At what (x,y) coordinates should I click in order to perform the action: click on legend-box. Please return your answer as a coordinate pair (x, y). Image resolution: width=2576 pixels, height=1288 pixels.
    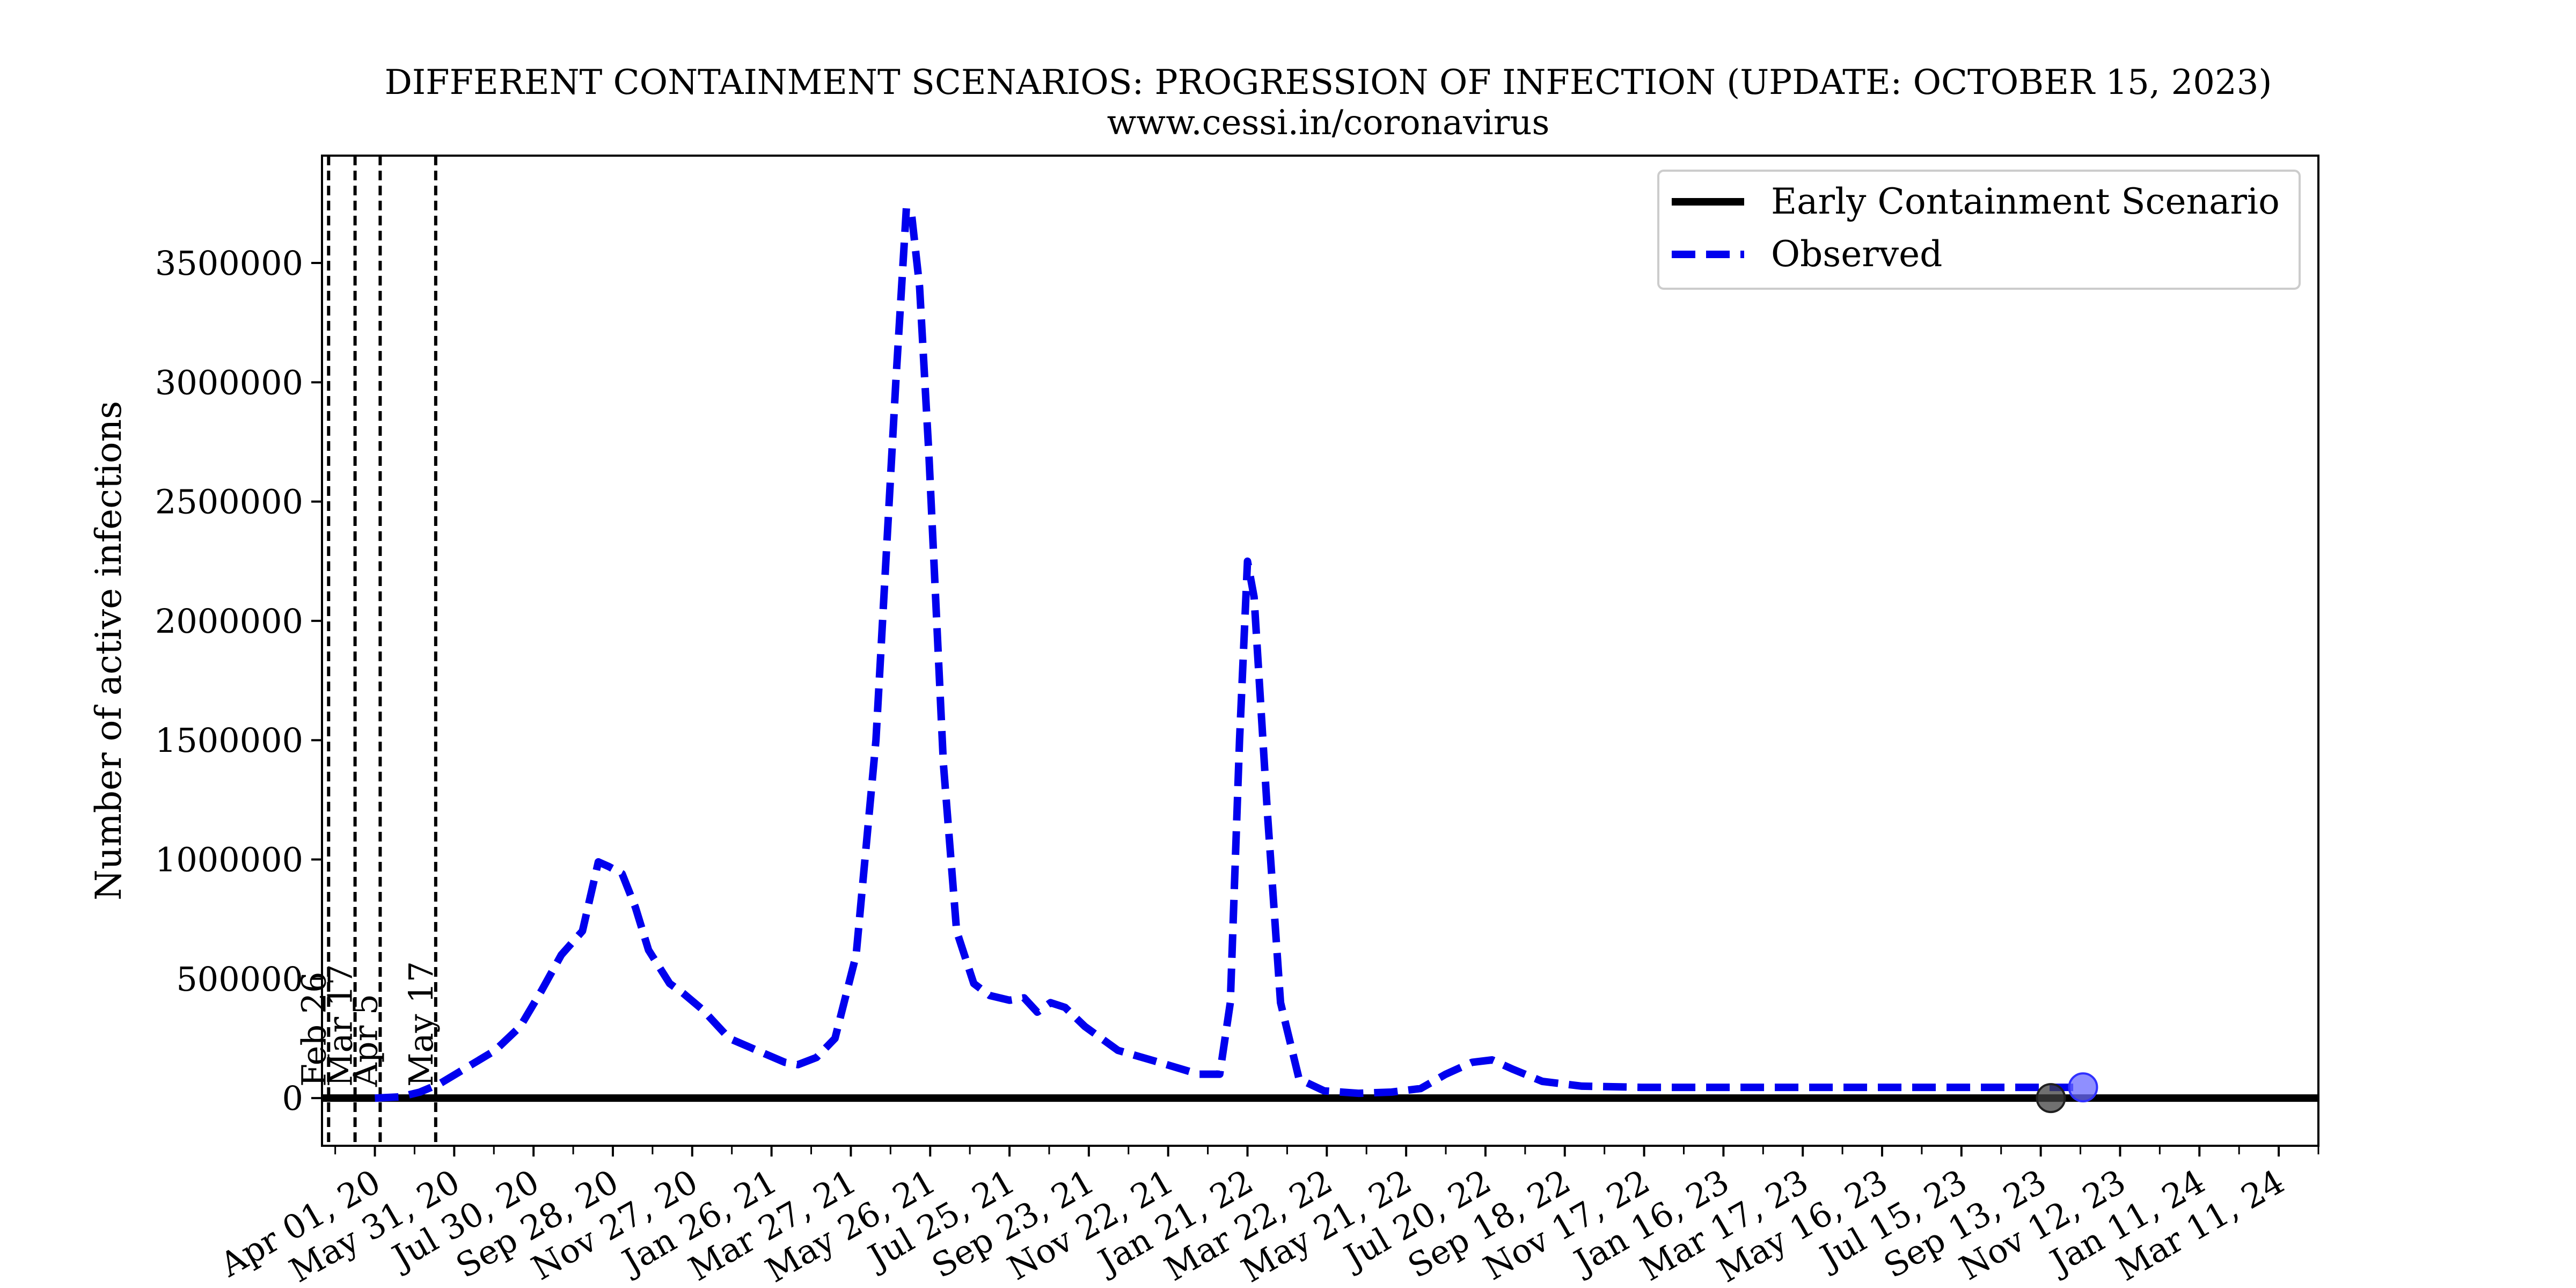
    Looking at the image, I should click on (1979, 230).